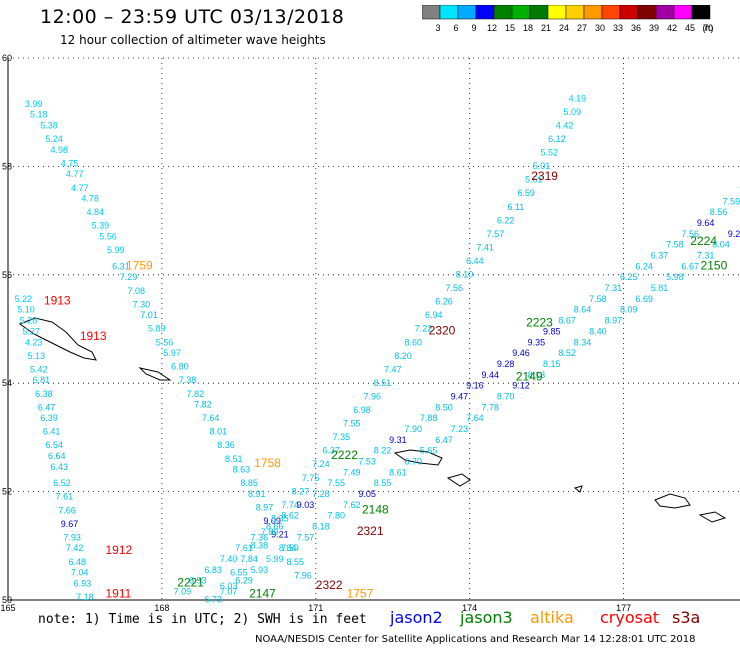 The image size is (740, 650). I want to click on wave-height-value: 6.83, so click(213, 570).